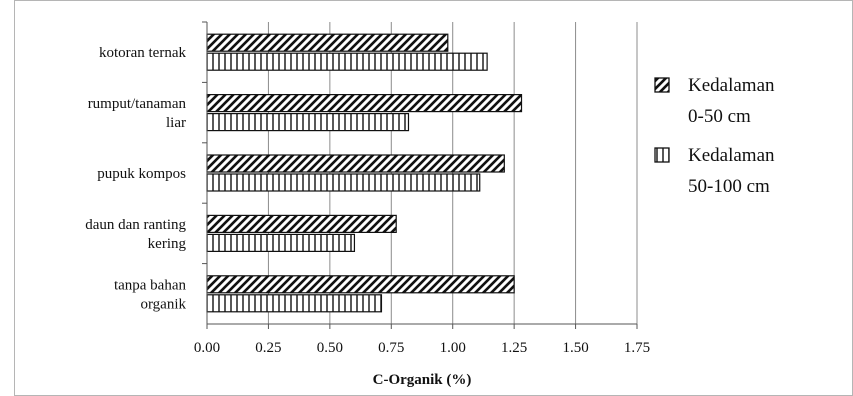  Describe the element at coordinates (268, 348) in the screenshot. I see `x-tick-label: 0.25` at that location.